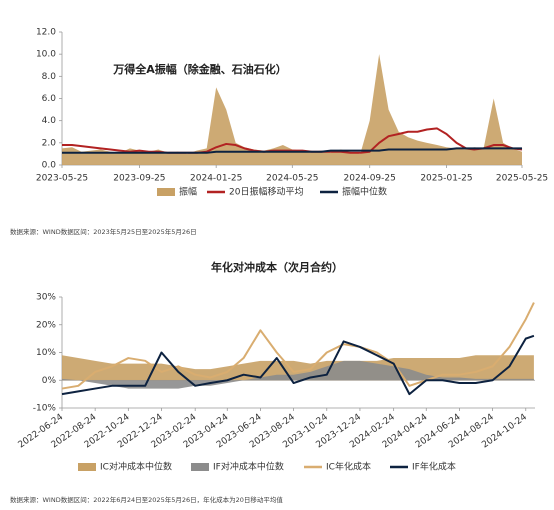 This screenshot has width=554, height=510. What do you see at coordinates (277, 267) in the screenshot?
I see `chart-title: 年化对冲成本（次月合约）` at bounding box center [277, 267].